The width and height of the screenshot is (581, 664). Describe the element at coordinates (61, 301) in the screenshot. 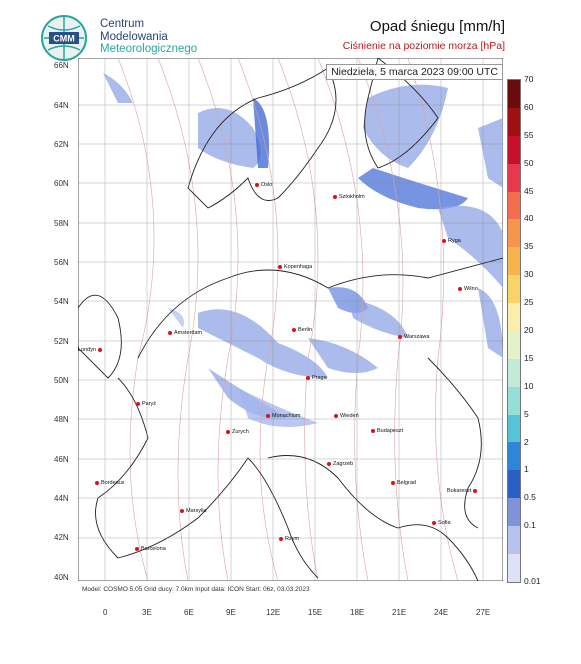

I see `lat-label: 54N` at that location.